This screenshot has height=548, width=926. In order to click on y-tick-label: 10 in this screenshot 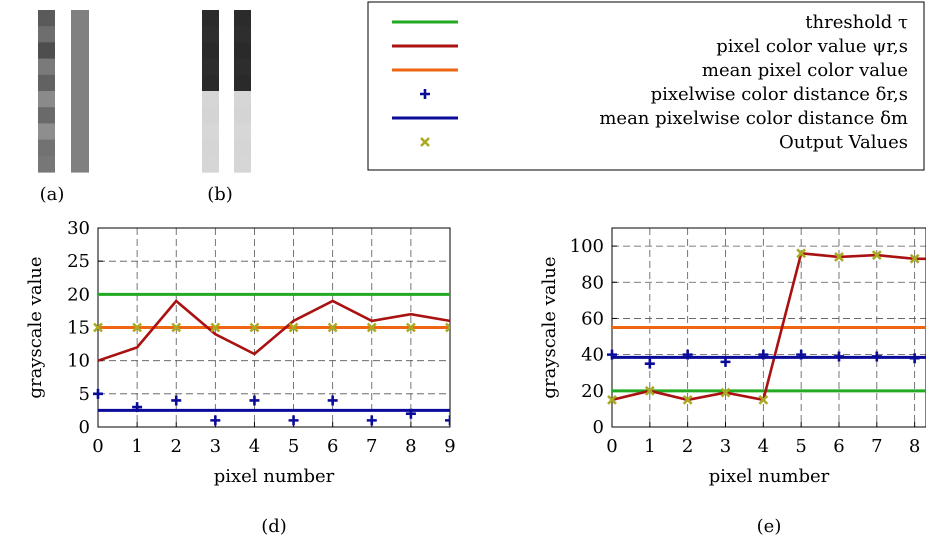, I will do `click(78, 361)`.